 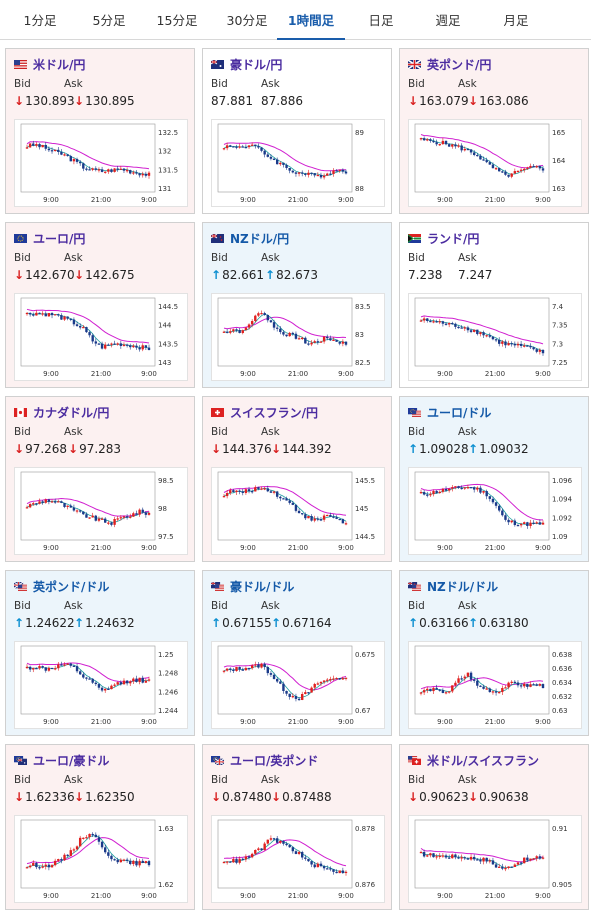 What do you see at coordinates (20, 238) in the screenshot?
I see `eu-flag-icon` at bounding box center [20, 238].